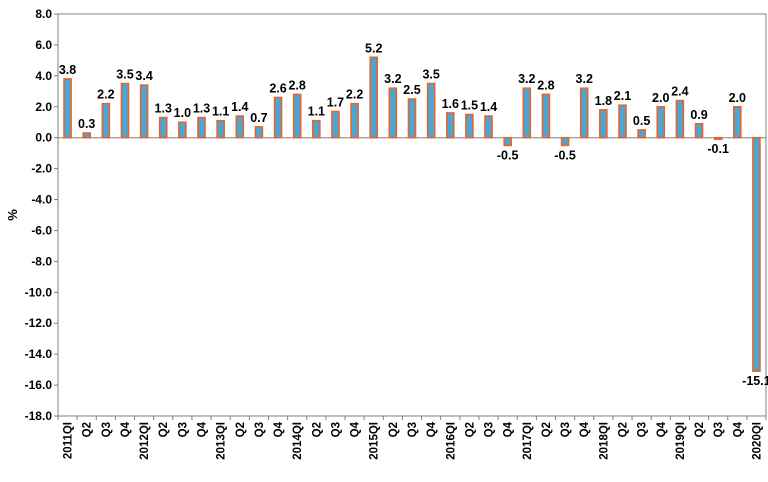  Describe the element at coordinates (718, 149) in the screenshot. I see `data-label: -0.1` at that location.